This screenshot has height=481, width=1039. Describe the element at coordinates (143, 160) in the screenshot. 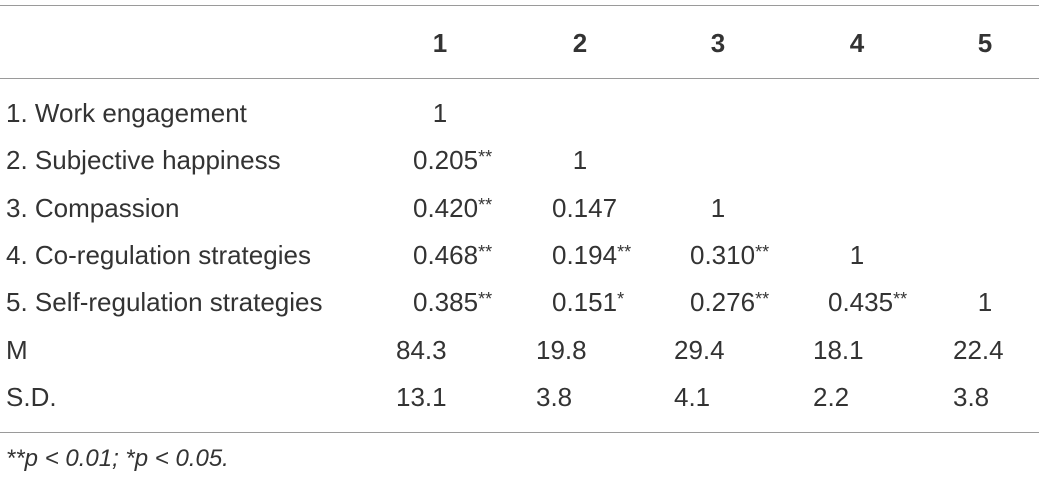

I see `row-label: 2. Subjective happiness` at that location.